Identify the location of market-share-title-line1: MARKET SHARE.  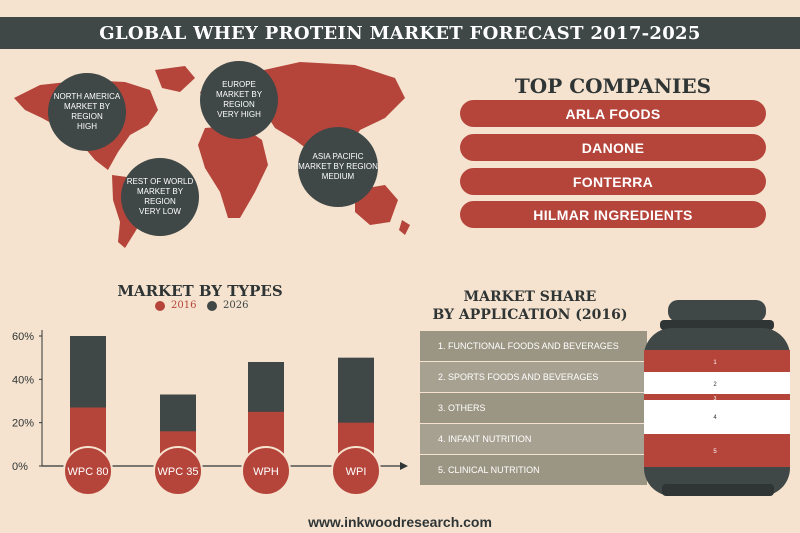
(530, 297).